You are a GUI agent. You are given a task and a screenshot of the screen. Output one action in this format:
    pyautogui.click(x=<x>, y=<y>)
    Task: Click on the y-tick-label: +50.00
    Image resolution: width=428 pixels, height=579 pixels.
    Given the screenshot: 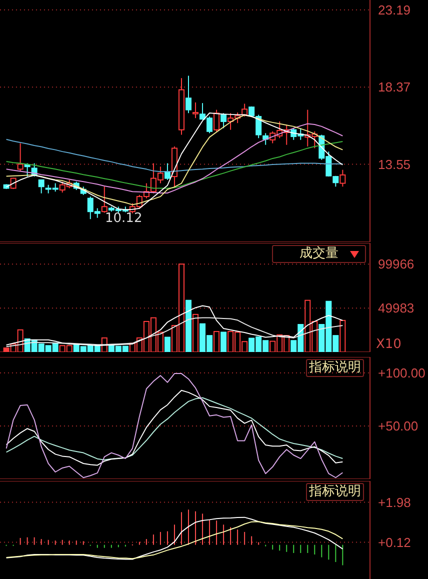 What is the action you would take?
    pyautogui.click(x=398, y=426)
    